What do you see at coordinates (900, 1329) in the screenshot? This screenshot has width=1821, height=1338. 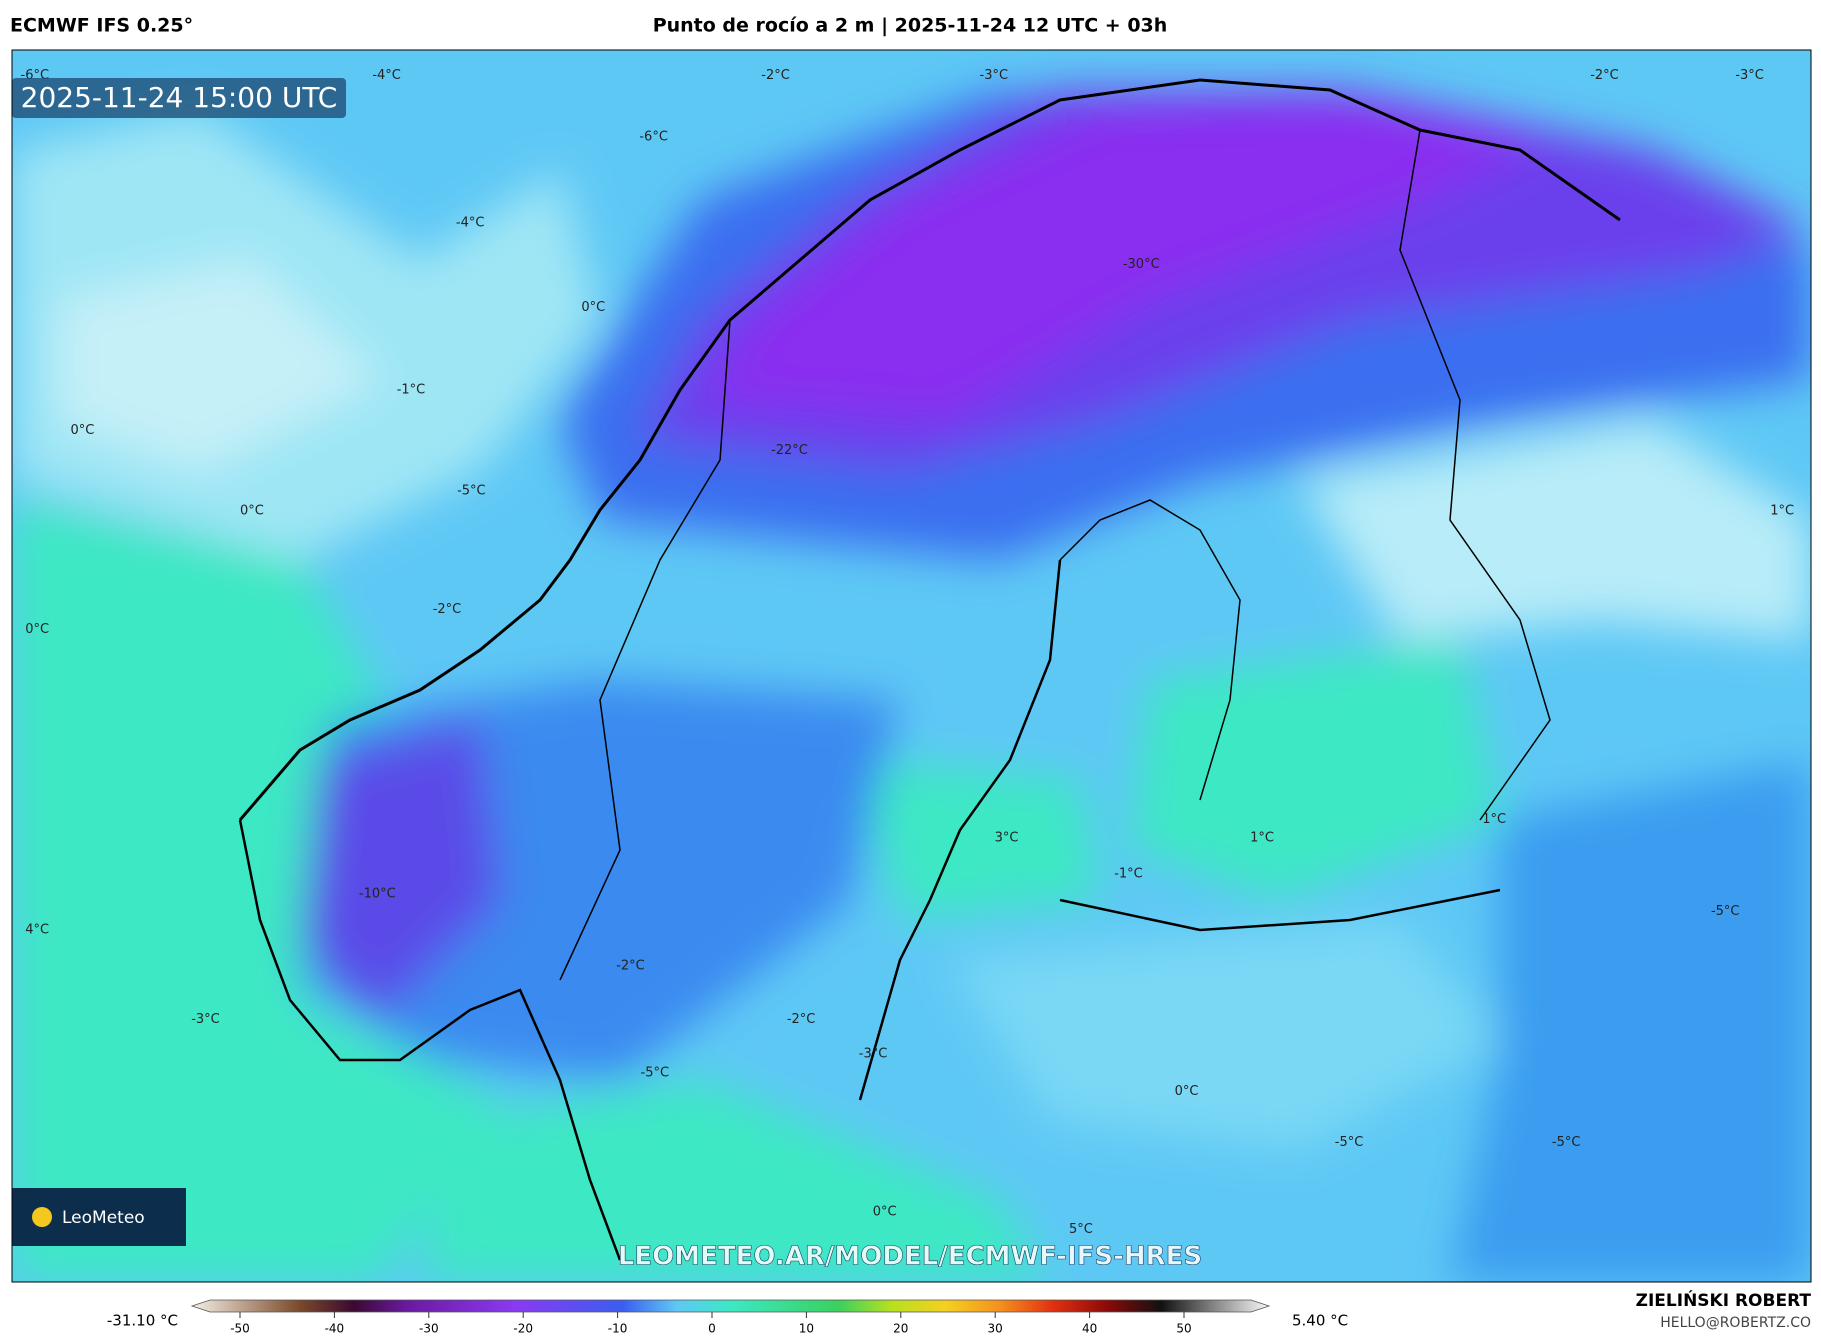 I see `colorbar-tick-label: 20` at bounding box center [900, 1329].